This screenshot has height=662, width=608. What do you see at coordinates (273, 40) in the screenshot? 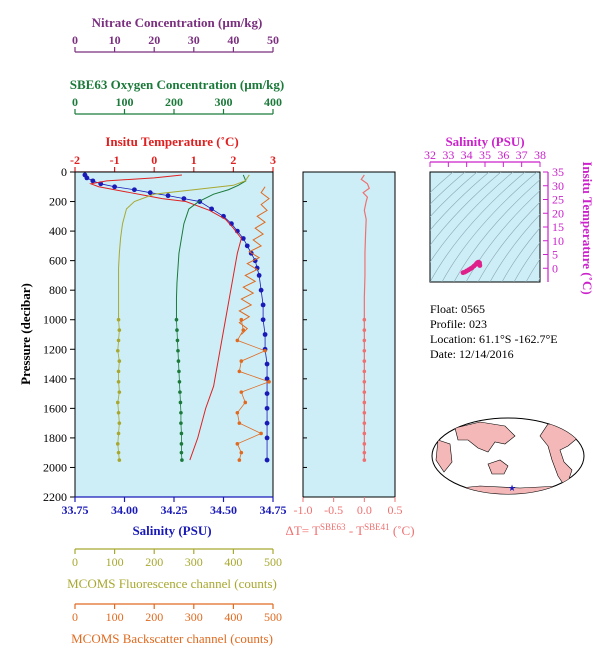
I see `nitrate-tick-label: 50` at bounding box center [273, 40].